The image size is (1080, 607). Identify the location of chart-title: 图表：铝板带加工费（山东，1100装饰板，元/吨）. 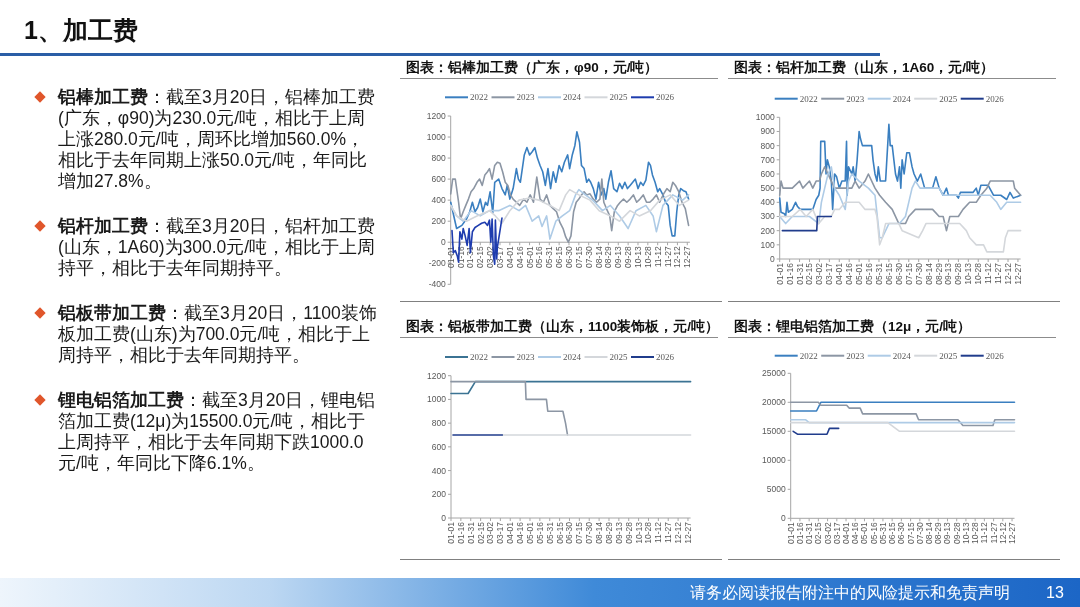
(563, 327).